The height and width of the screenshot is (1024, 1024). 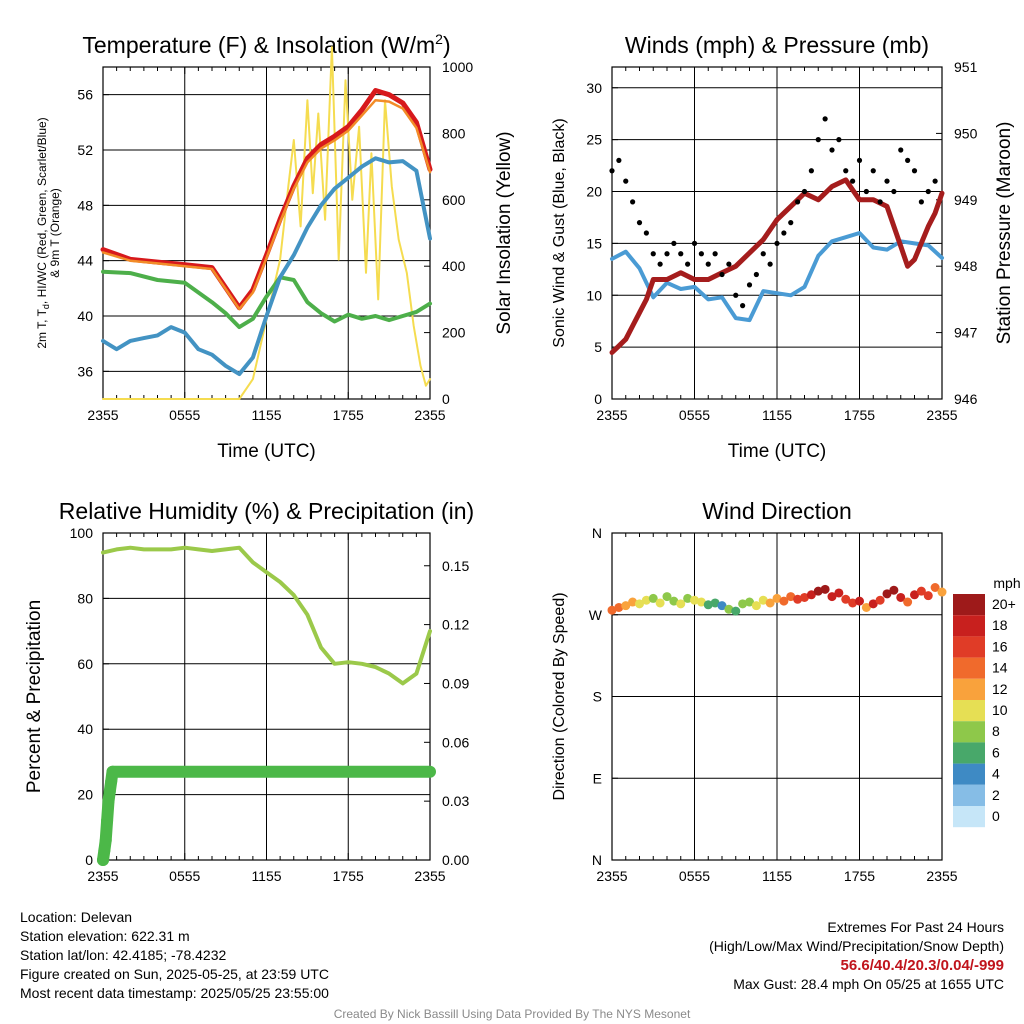 What do you see at coordinates (85, 205) in the screenshot?
I see `y-tick-label: 48` at bounding box center [85, 205].